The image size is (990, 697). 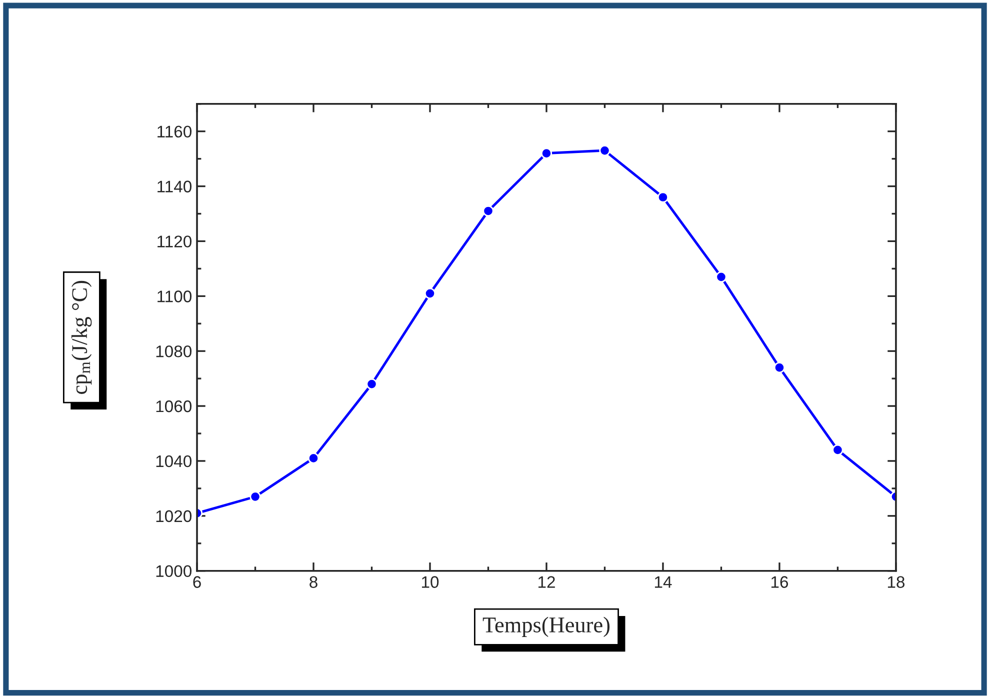 What do you see at coordinates (174, 571) in the screenshot?
I see `y-tick-label: 1000` at bounding box center [174, 571].